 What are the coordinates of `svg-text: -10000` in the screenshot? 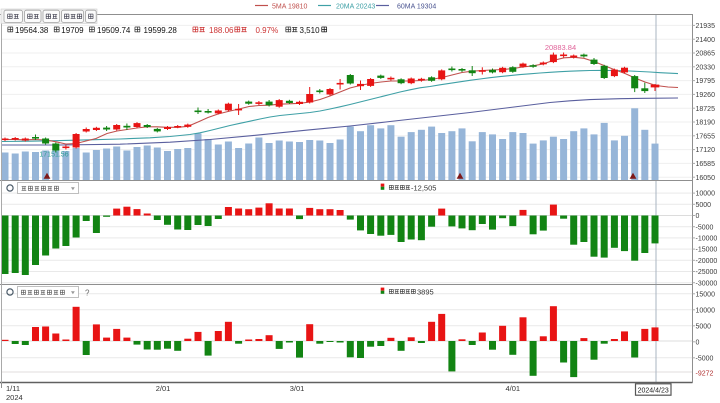 It's located at (707, 239).